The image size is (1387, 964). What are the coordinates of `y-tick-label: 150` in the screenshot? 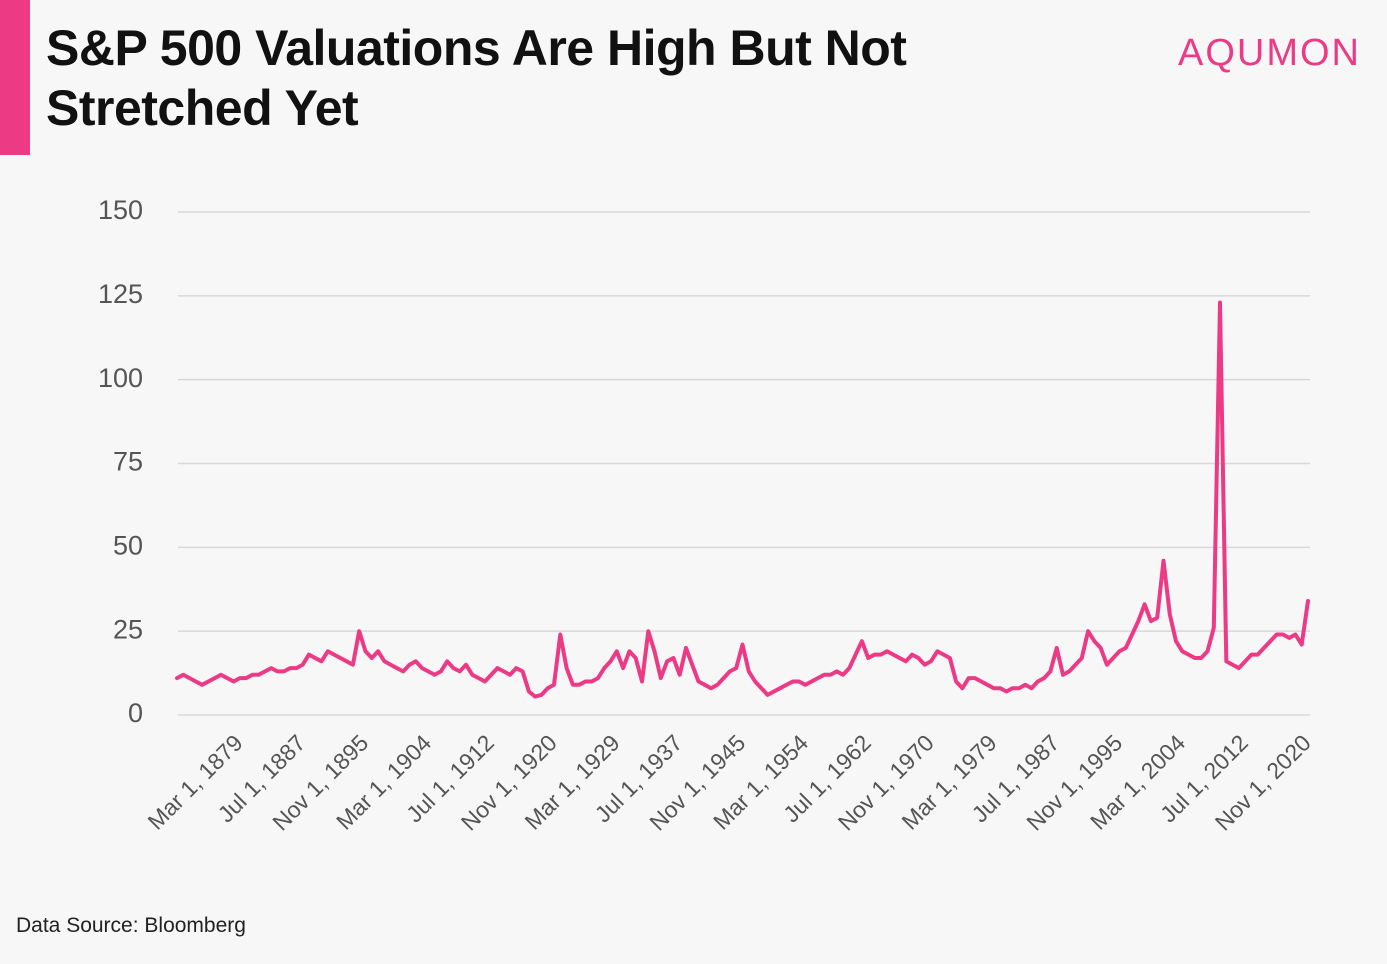 It's located at (120, 210).